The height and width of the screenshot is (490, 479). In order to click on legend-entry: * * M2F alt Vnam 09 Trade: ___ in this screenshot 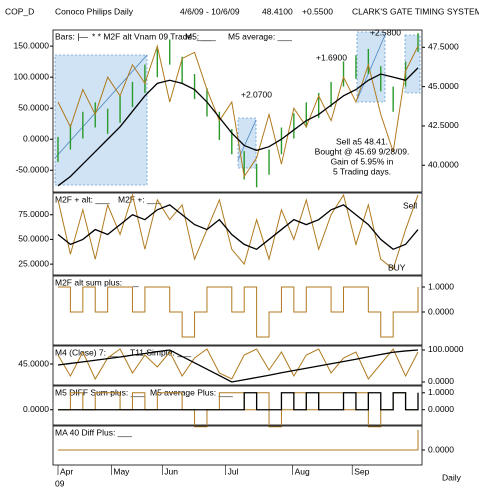, I will do `click(151, 36)`.